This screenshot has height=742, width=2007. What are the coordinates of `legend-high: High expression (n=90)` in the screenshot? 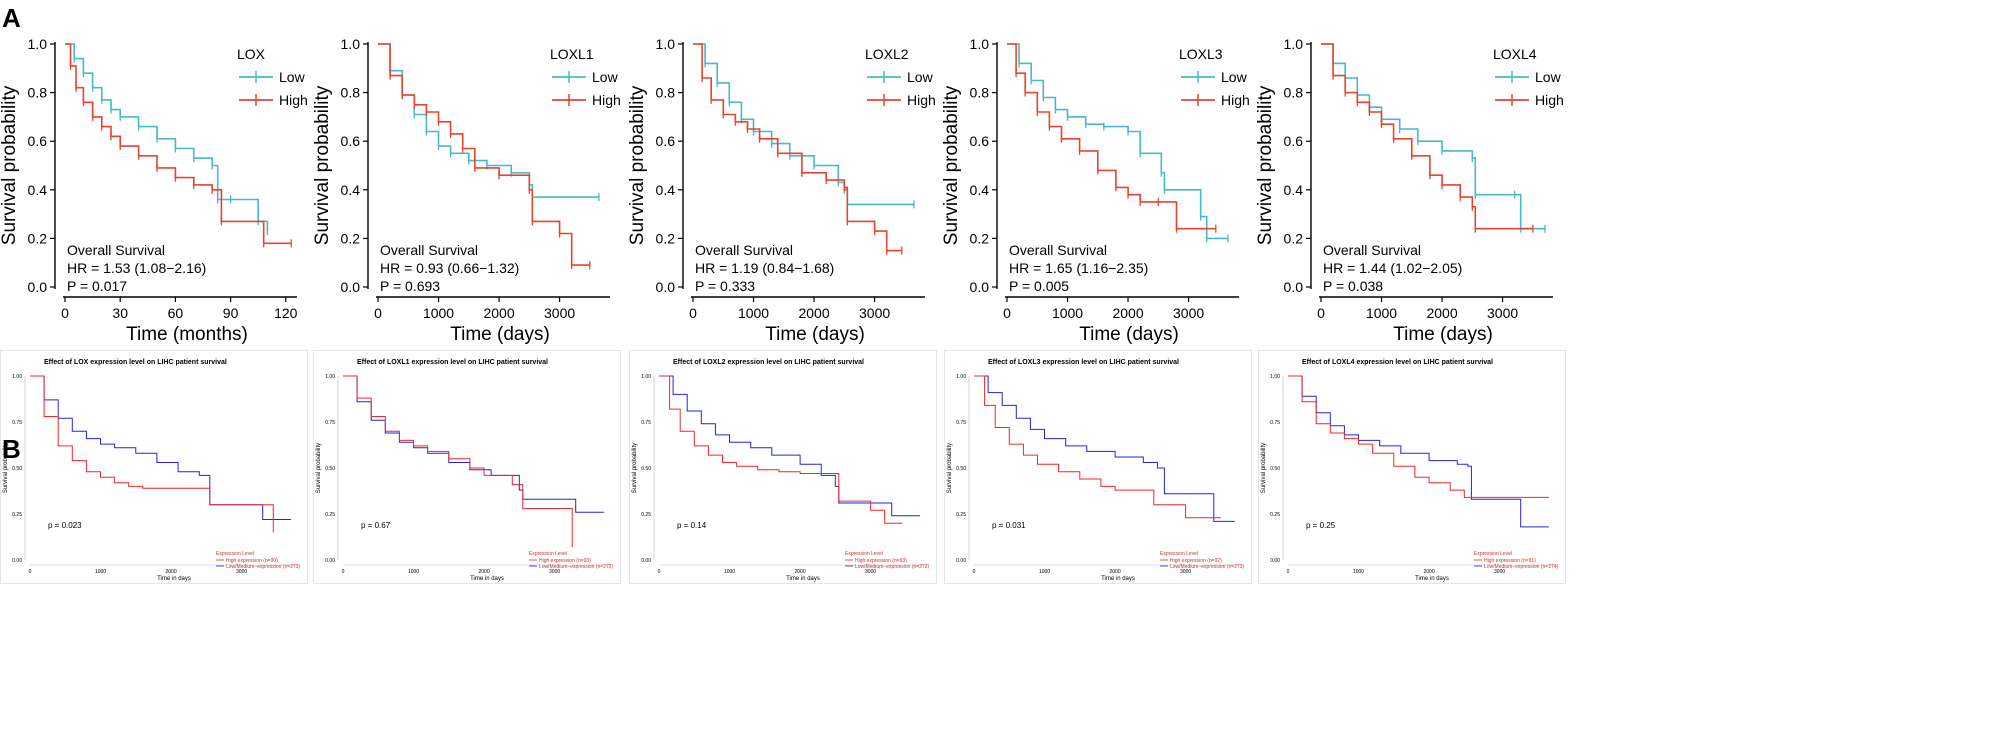 It's located at (252, 561).